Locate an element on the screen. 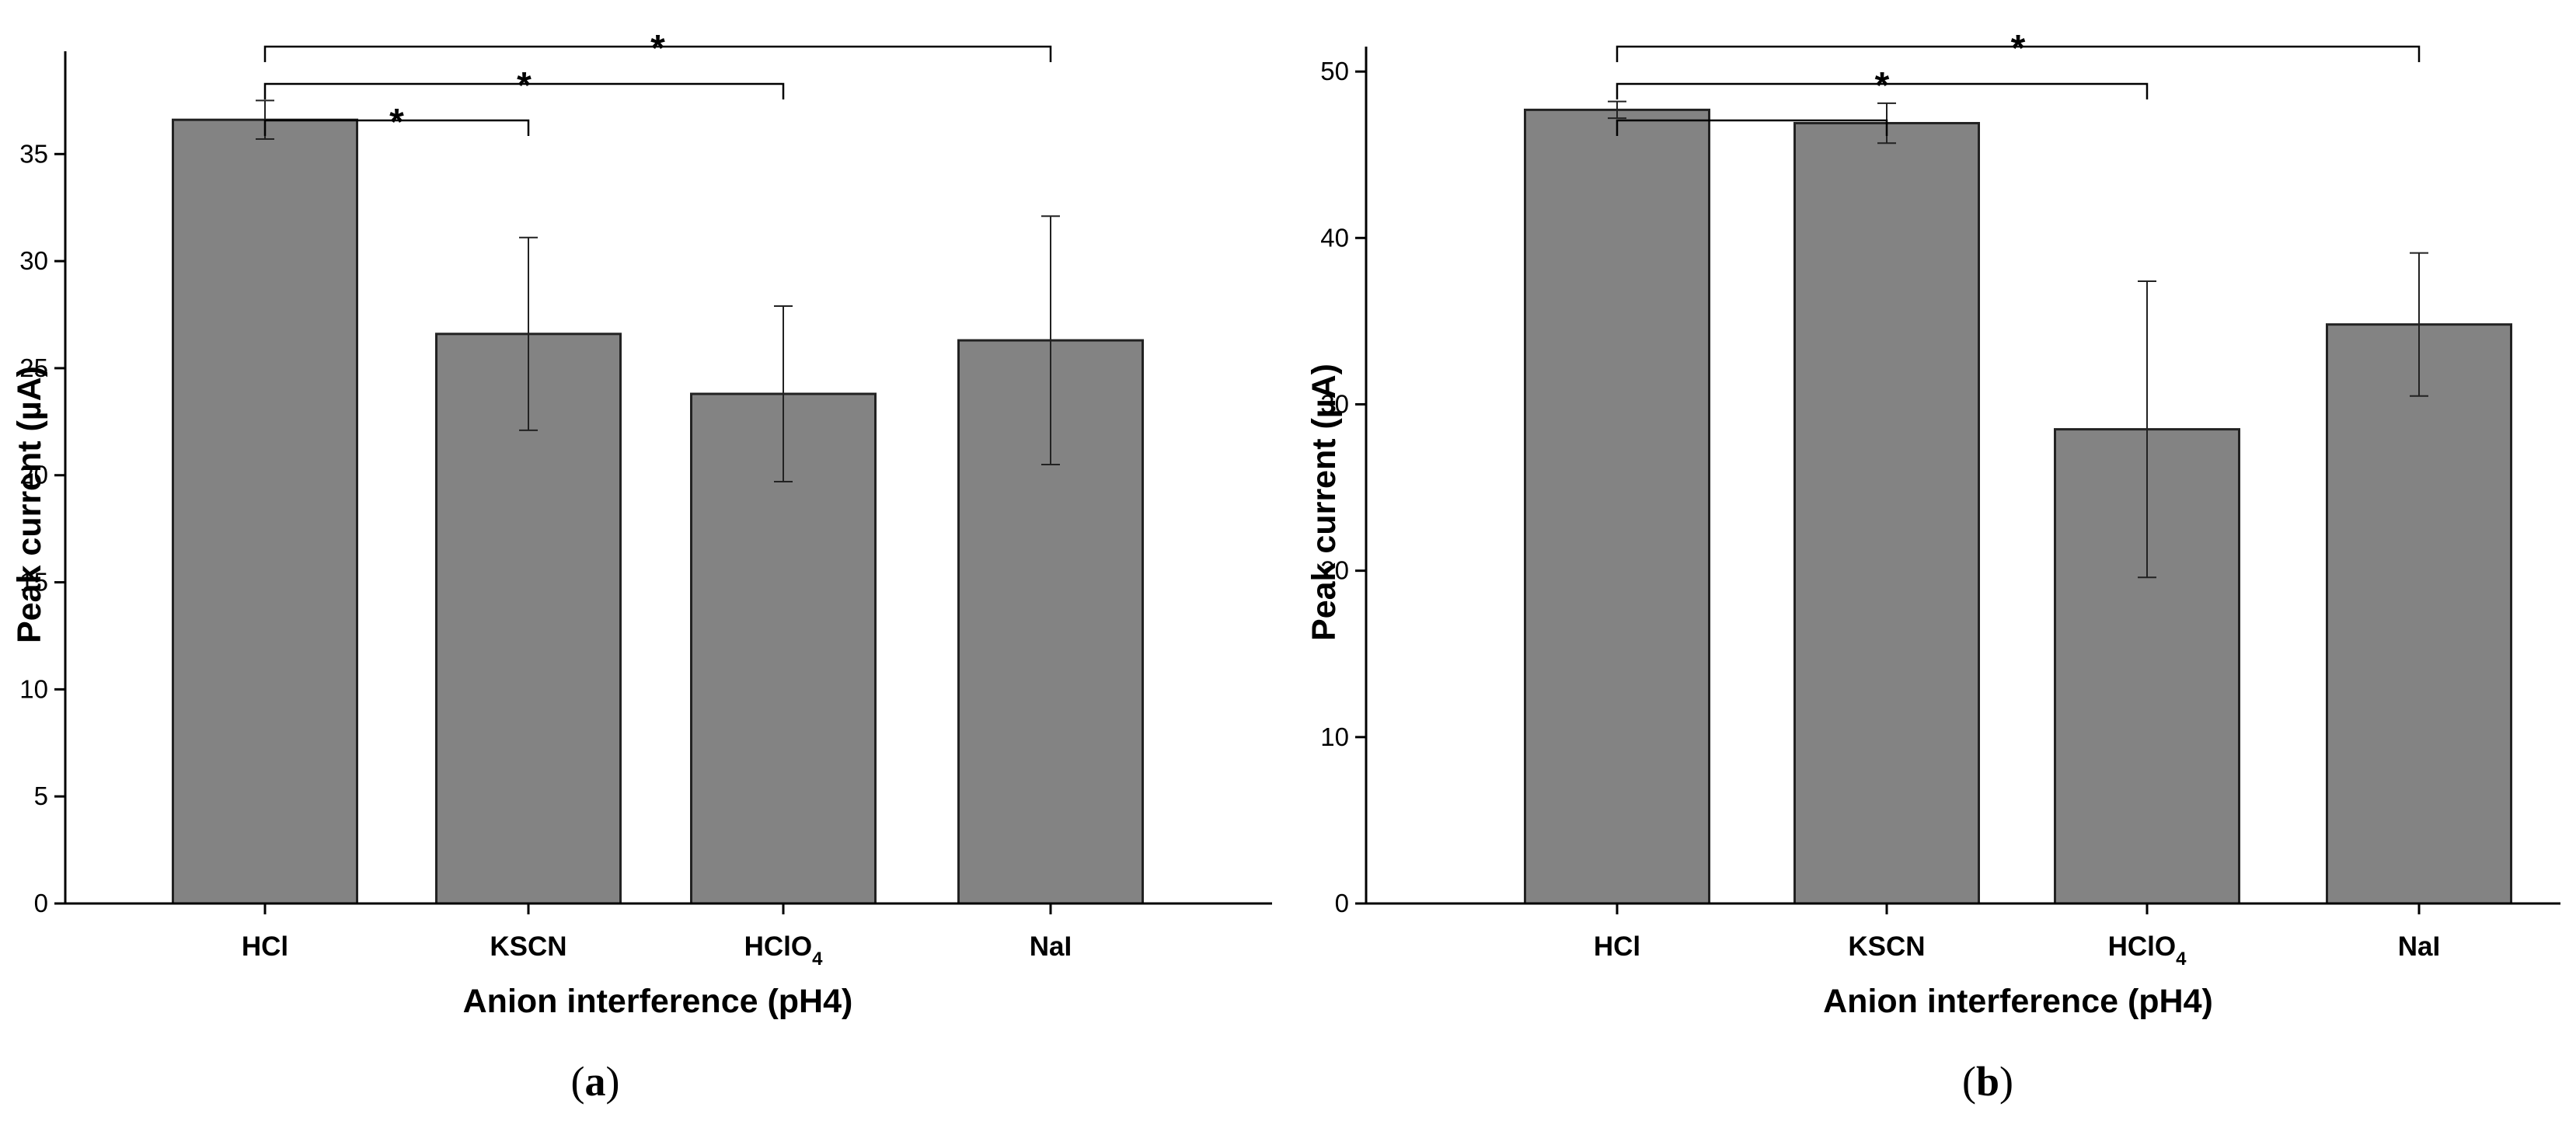  y-tick-label-a-4: 20 is located at coordinates (33, 475).